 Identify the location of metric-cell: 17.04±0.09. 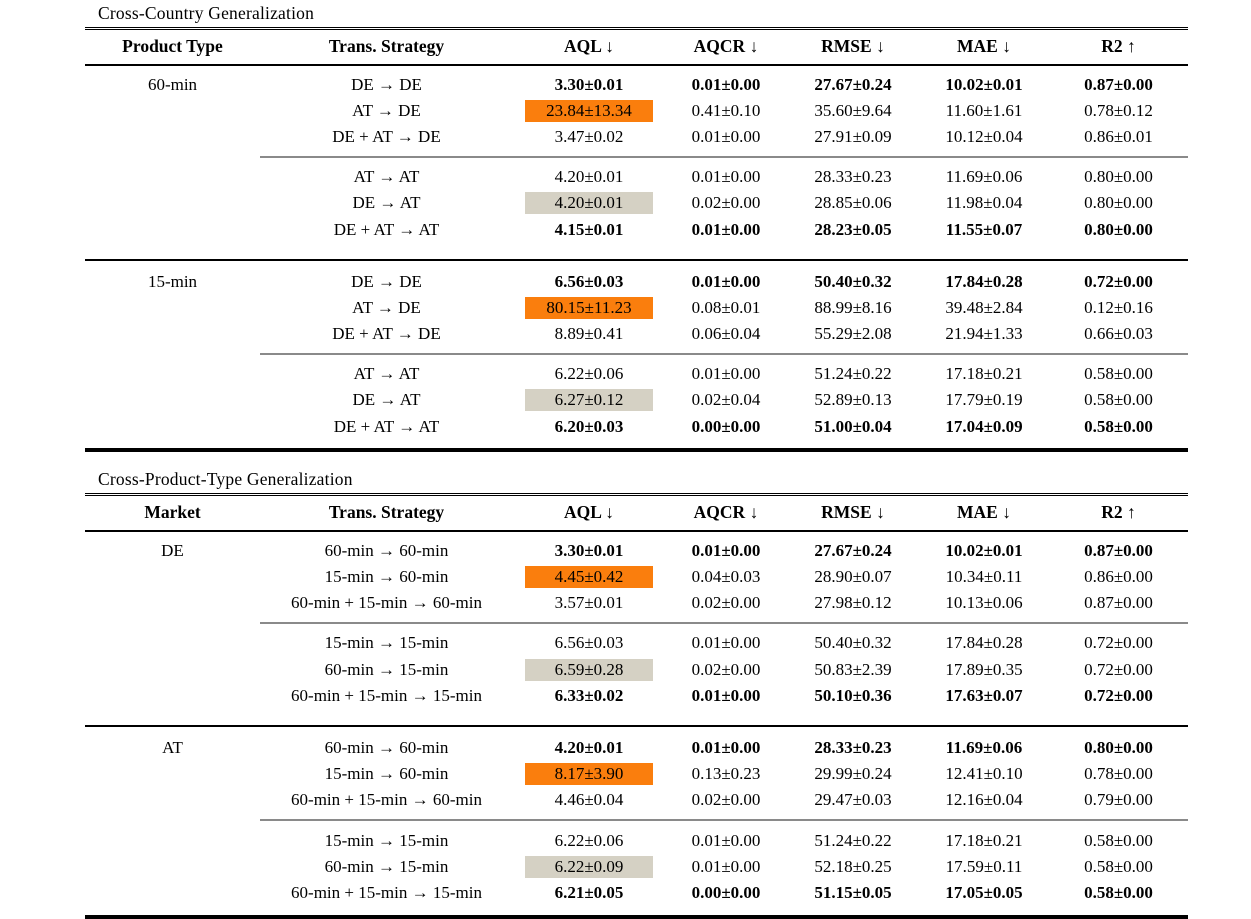
(984, 426).